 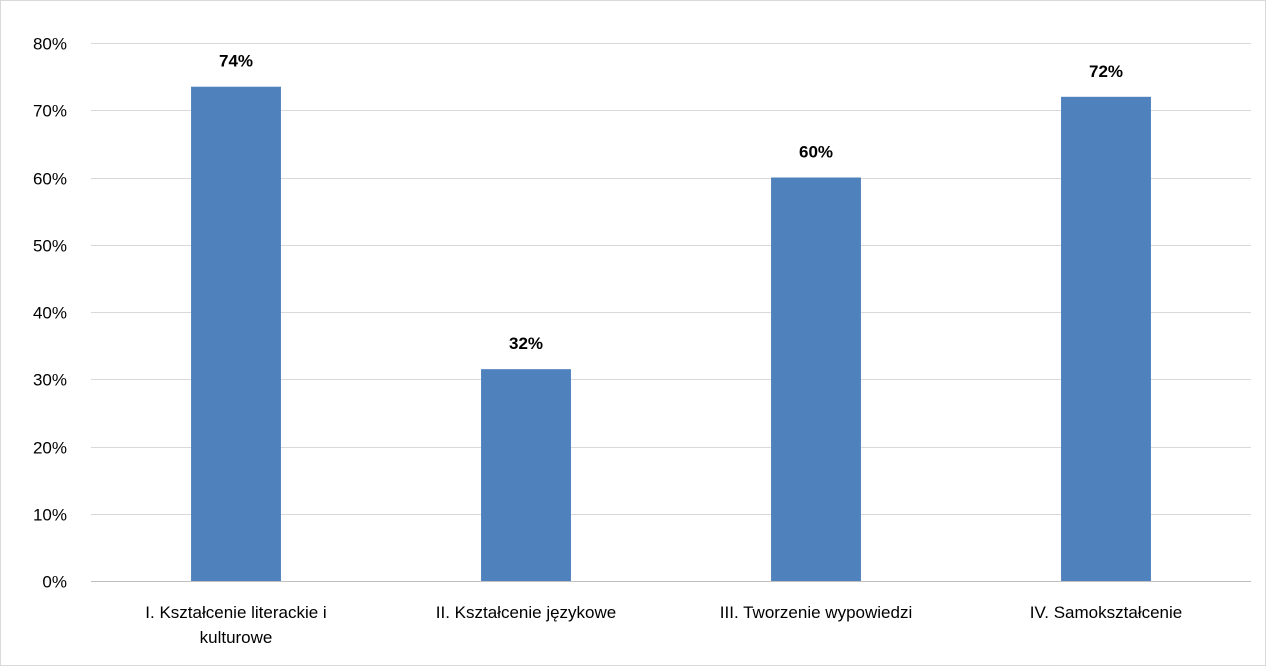 What do you see at coordinates (816, 152) in the screenshot?
I see `data-label: 60%` at bounding box center [816, 152].